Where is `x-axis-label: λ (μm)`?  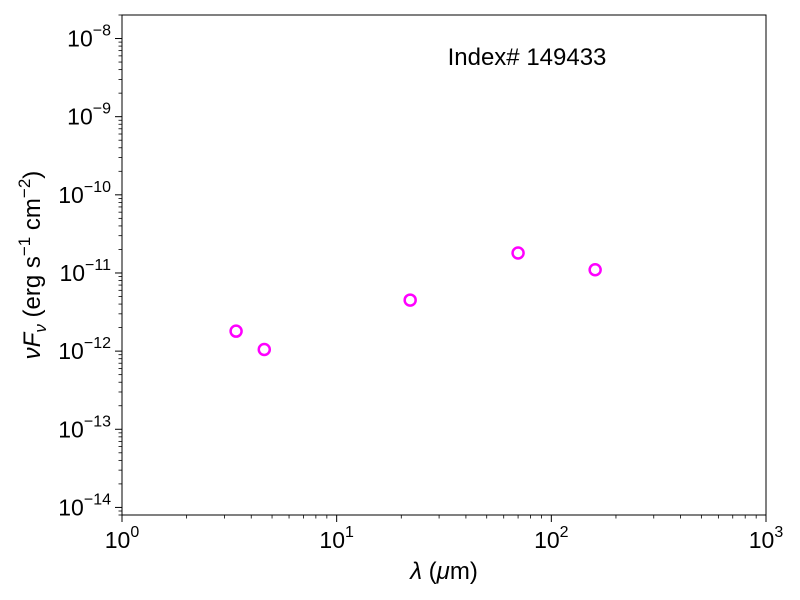 x-axis-label: λ (μm) is located at coordinates (443, 571).